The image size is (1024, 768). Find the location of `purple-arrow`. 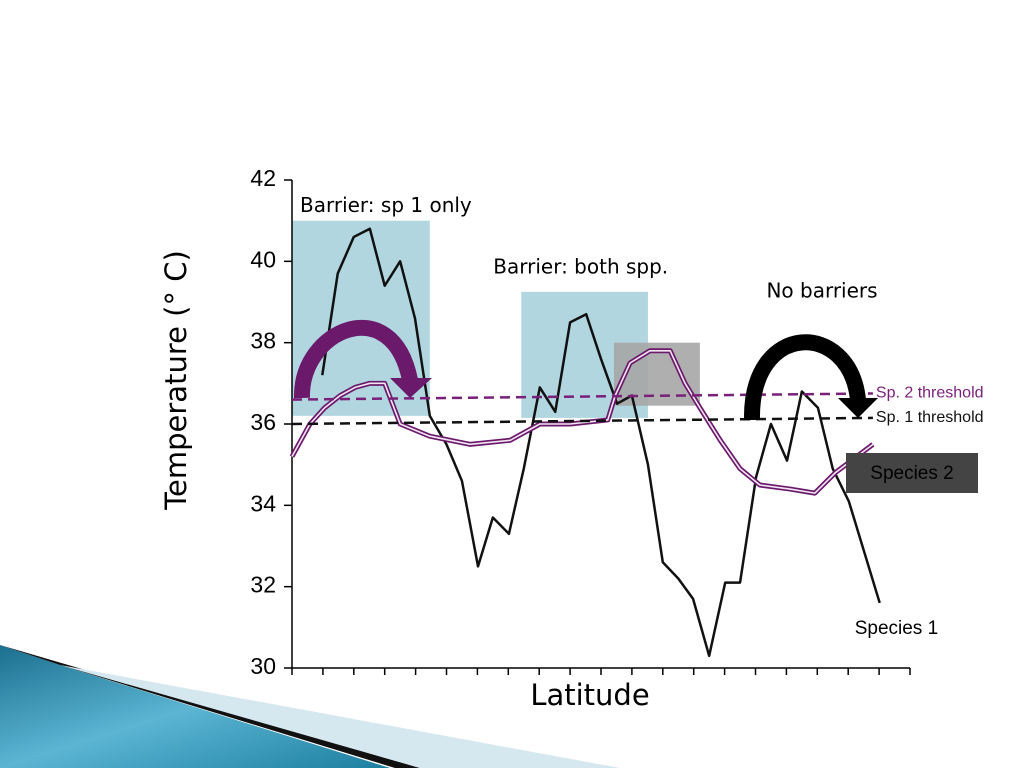

purple-arrow is located at coordinates (362, 359).